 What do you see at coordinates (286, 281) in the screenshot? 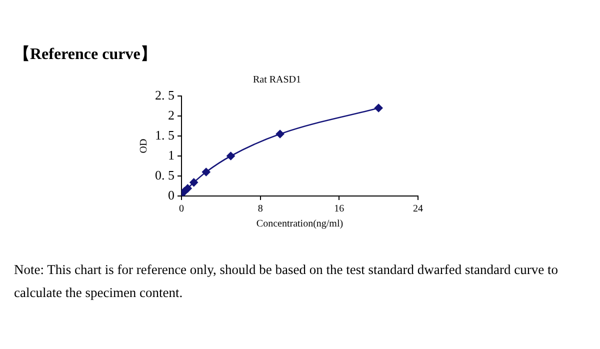
I see `text: Note: This chart is for reference only, should be based on the test standard dwarfed standard curve to calculate the specimen content.` at bounding box center [286, 281].